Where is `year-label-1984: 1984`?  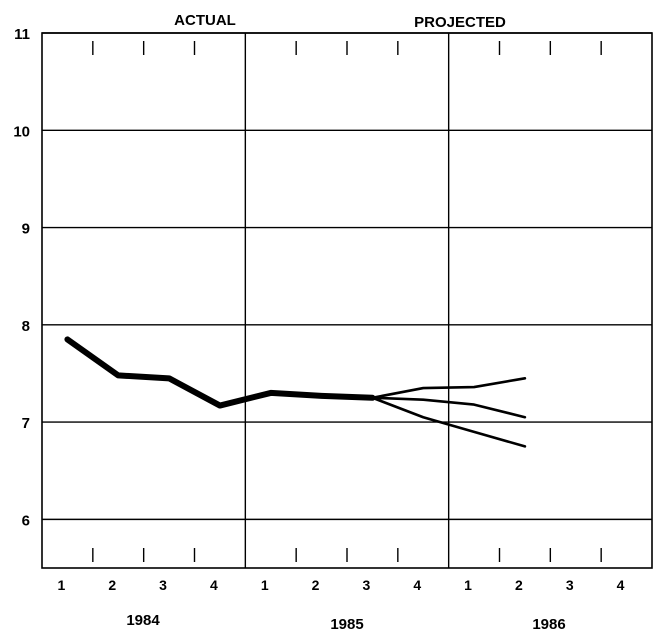
year-label-1984: 1984 is located at coordinates (143, 620).